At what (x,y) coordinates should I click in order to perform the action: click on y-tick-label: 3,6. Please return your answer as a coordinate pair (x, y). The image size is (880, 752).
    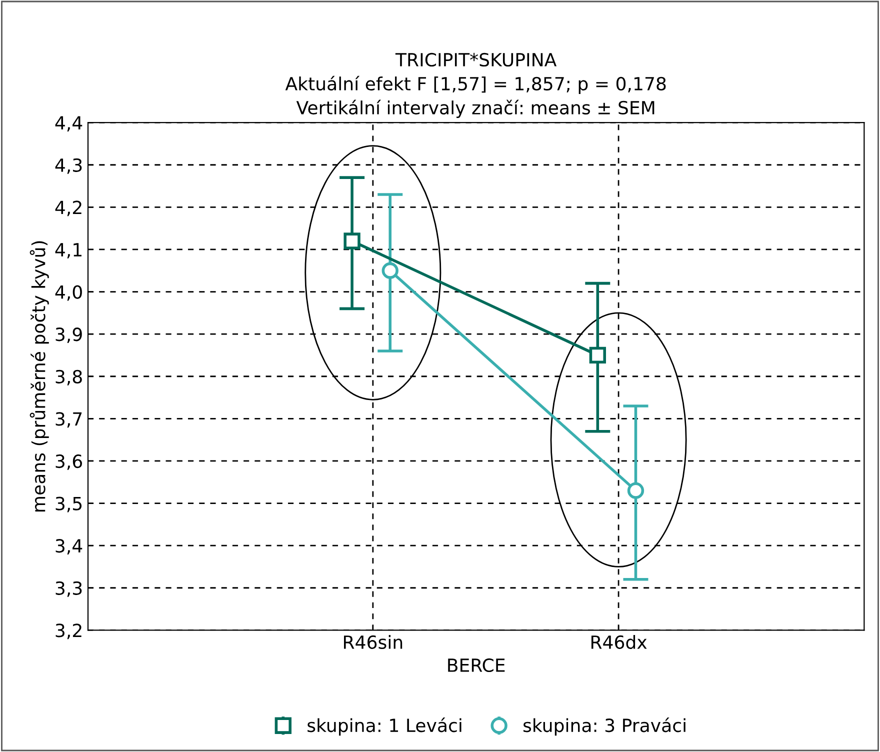
    Looking at the image, I should click on (69, 462).